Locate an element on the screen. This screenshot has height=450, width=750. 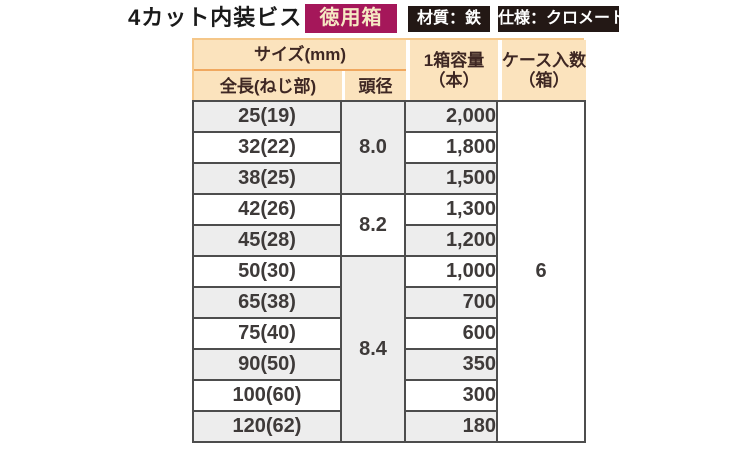
col-header-head-diameter: 頭径 is located at coordinates (374, 86).